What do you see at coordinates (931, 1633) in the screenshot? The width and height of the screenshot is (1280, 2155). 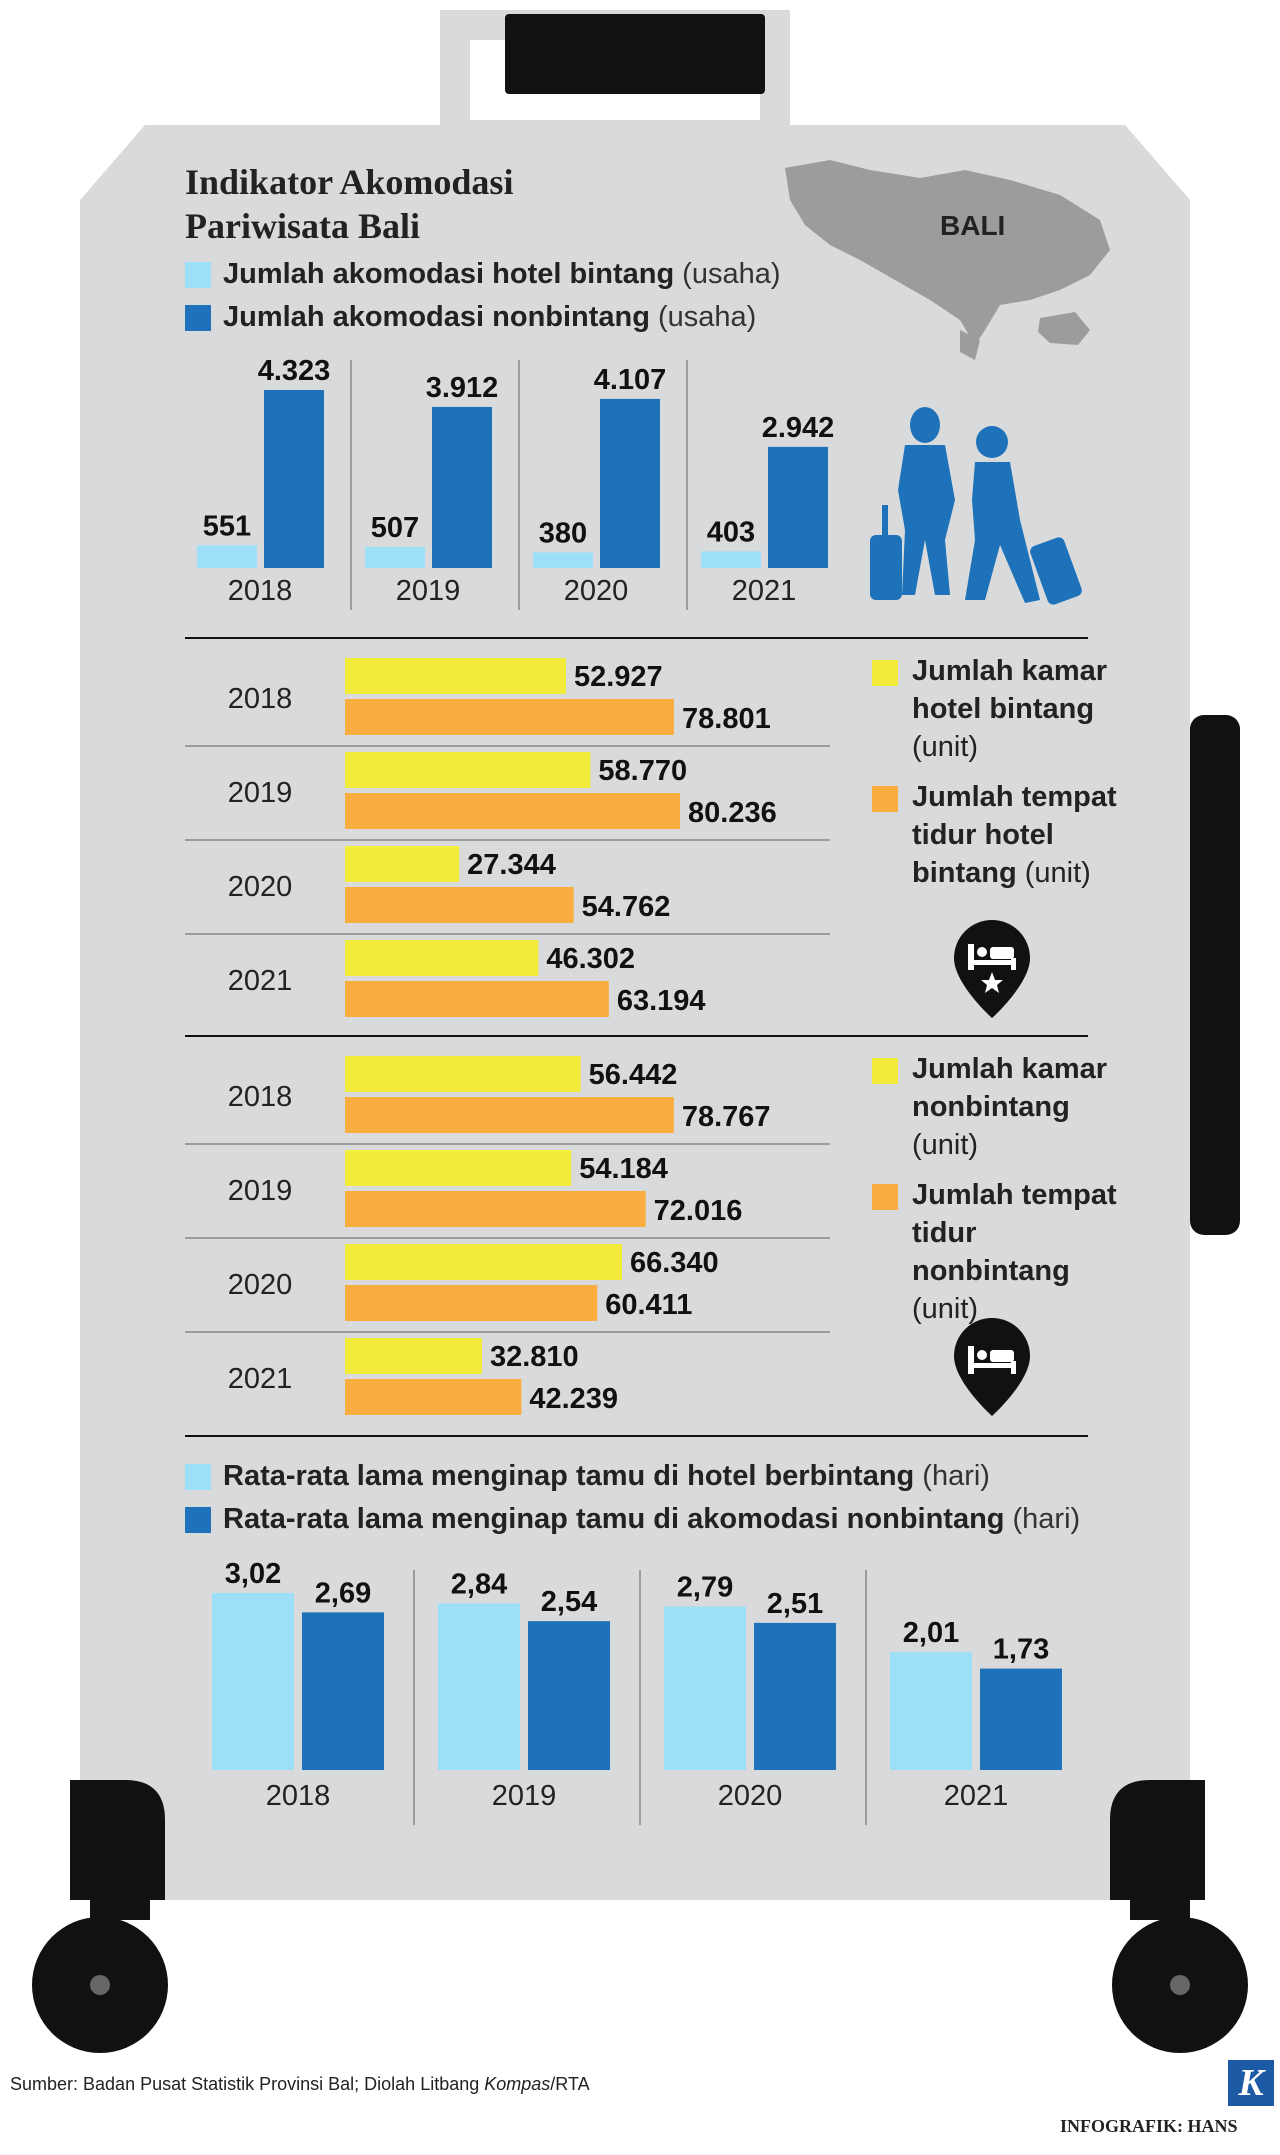 I see `data-label: 2,01` at bounding box center [931, 1633].